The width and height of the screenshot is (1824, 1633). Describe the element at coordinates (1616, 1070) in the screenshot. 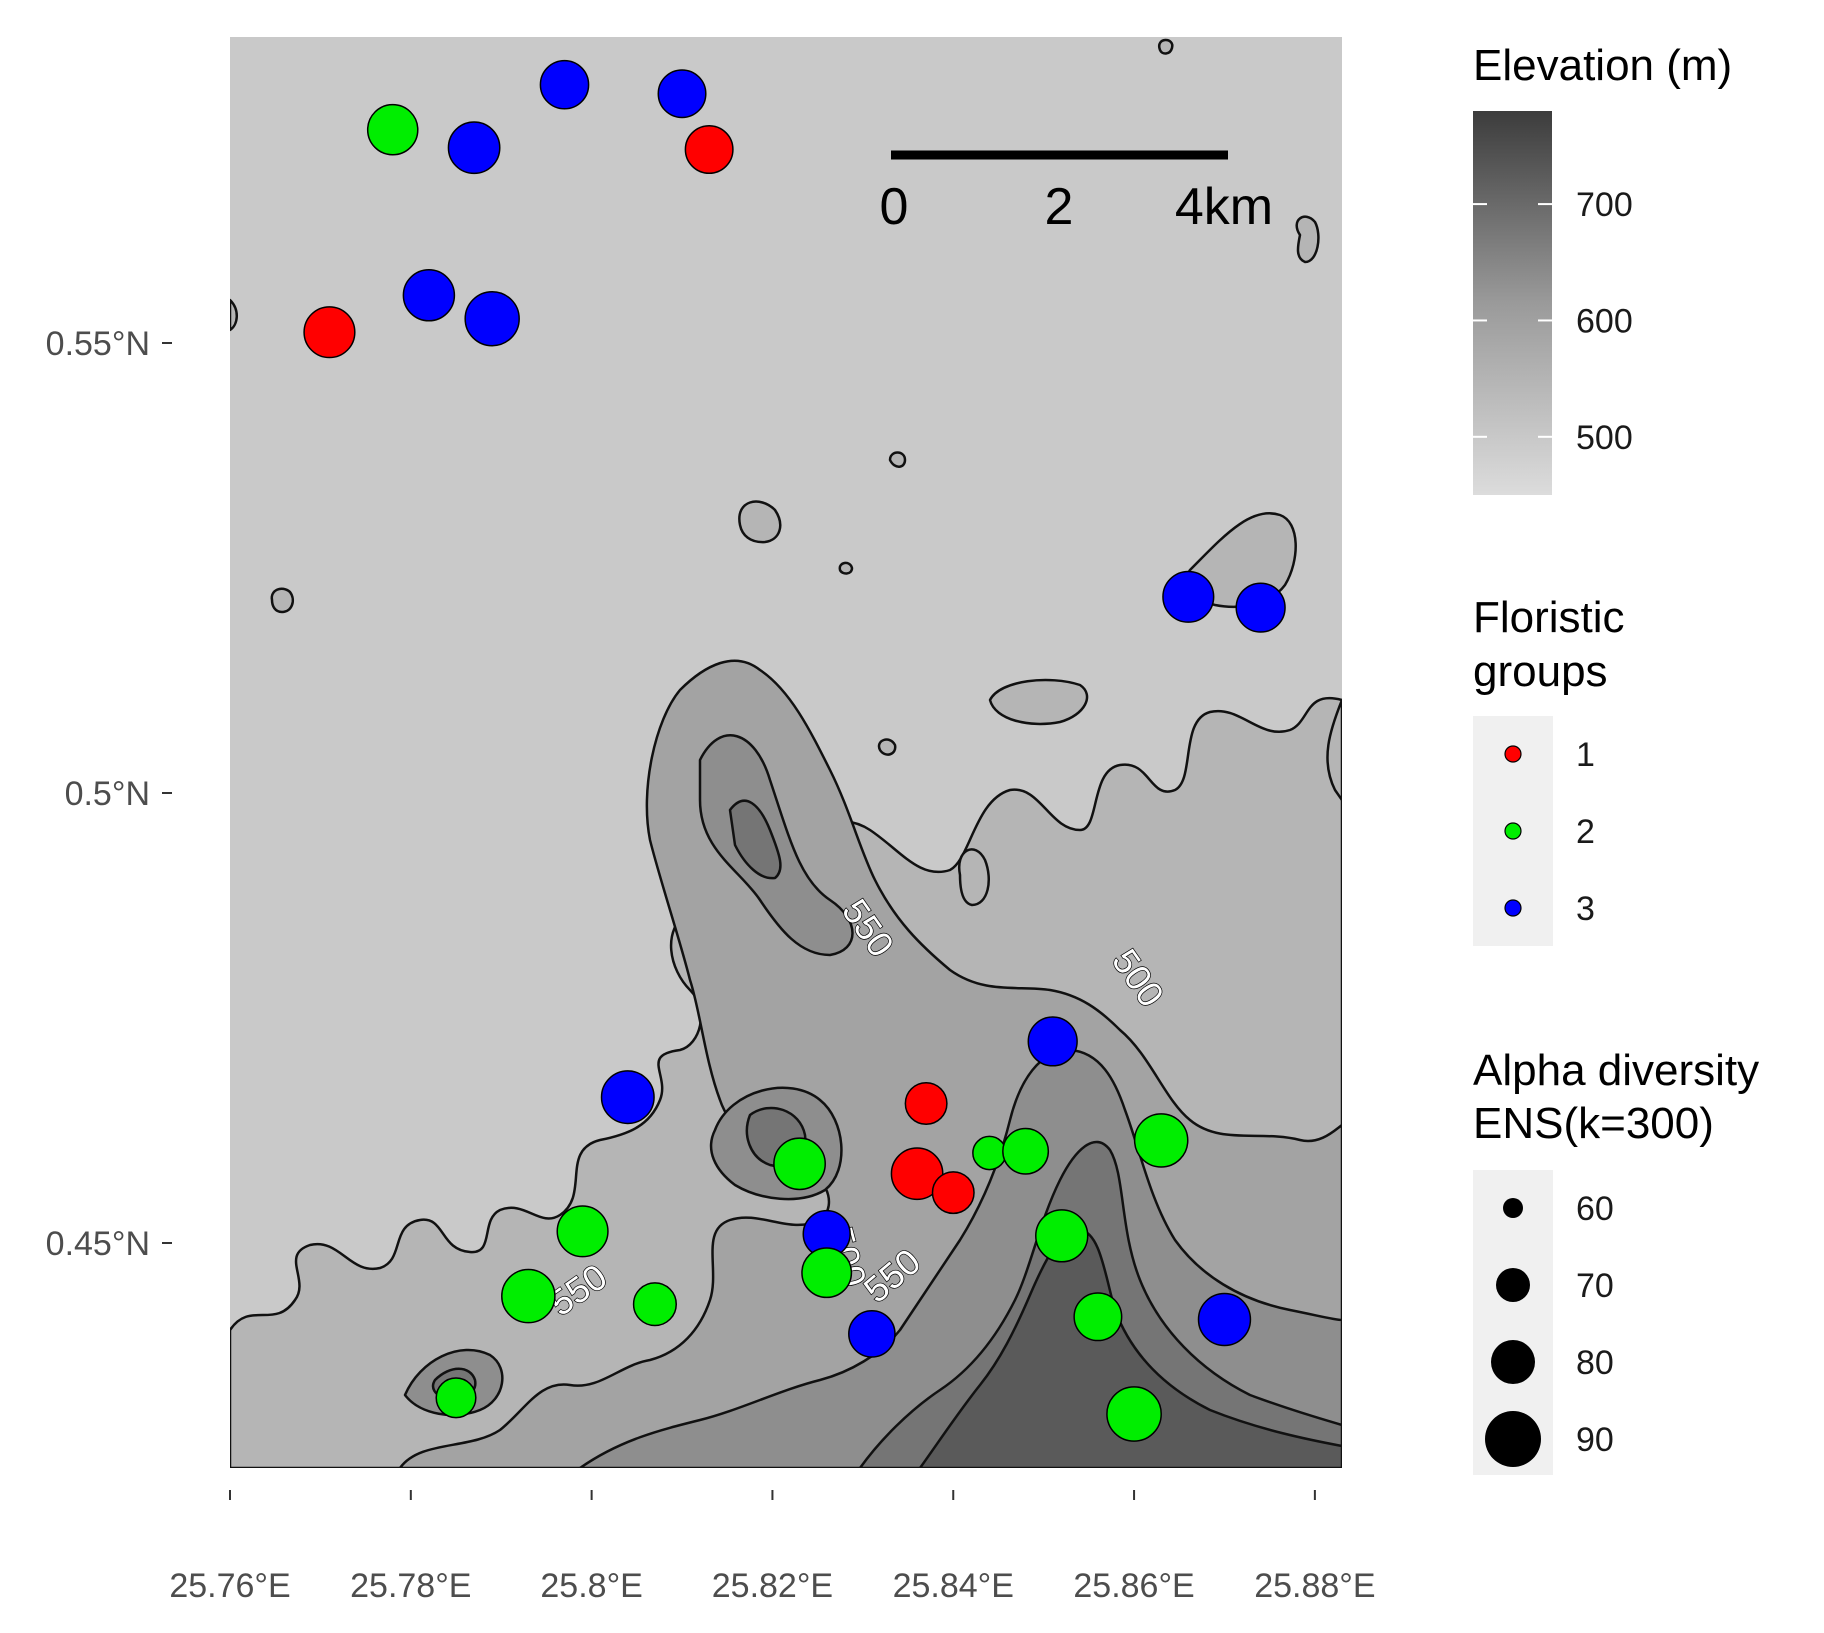

I see `legend-alpha-title-line1: Alpha diversity` at that location.